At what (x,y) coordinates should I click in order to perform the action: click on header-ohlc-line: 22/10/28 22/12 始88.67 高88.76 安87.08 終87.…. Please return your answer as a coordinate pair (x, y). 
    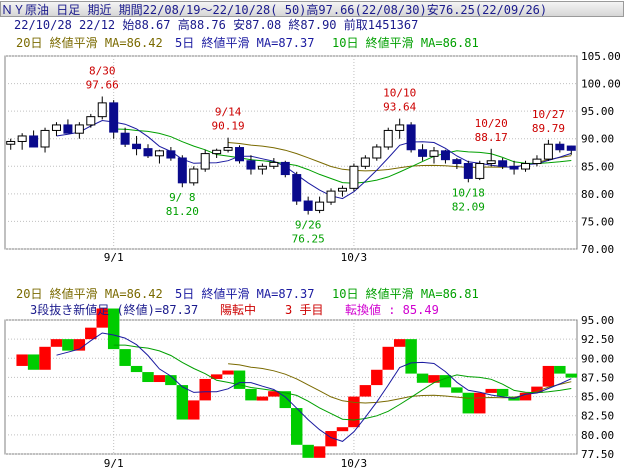
    Looking at the image, I should click on (216, 25).